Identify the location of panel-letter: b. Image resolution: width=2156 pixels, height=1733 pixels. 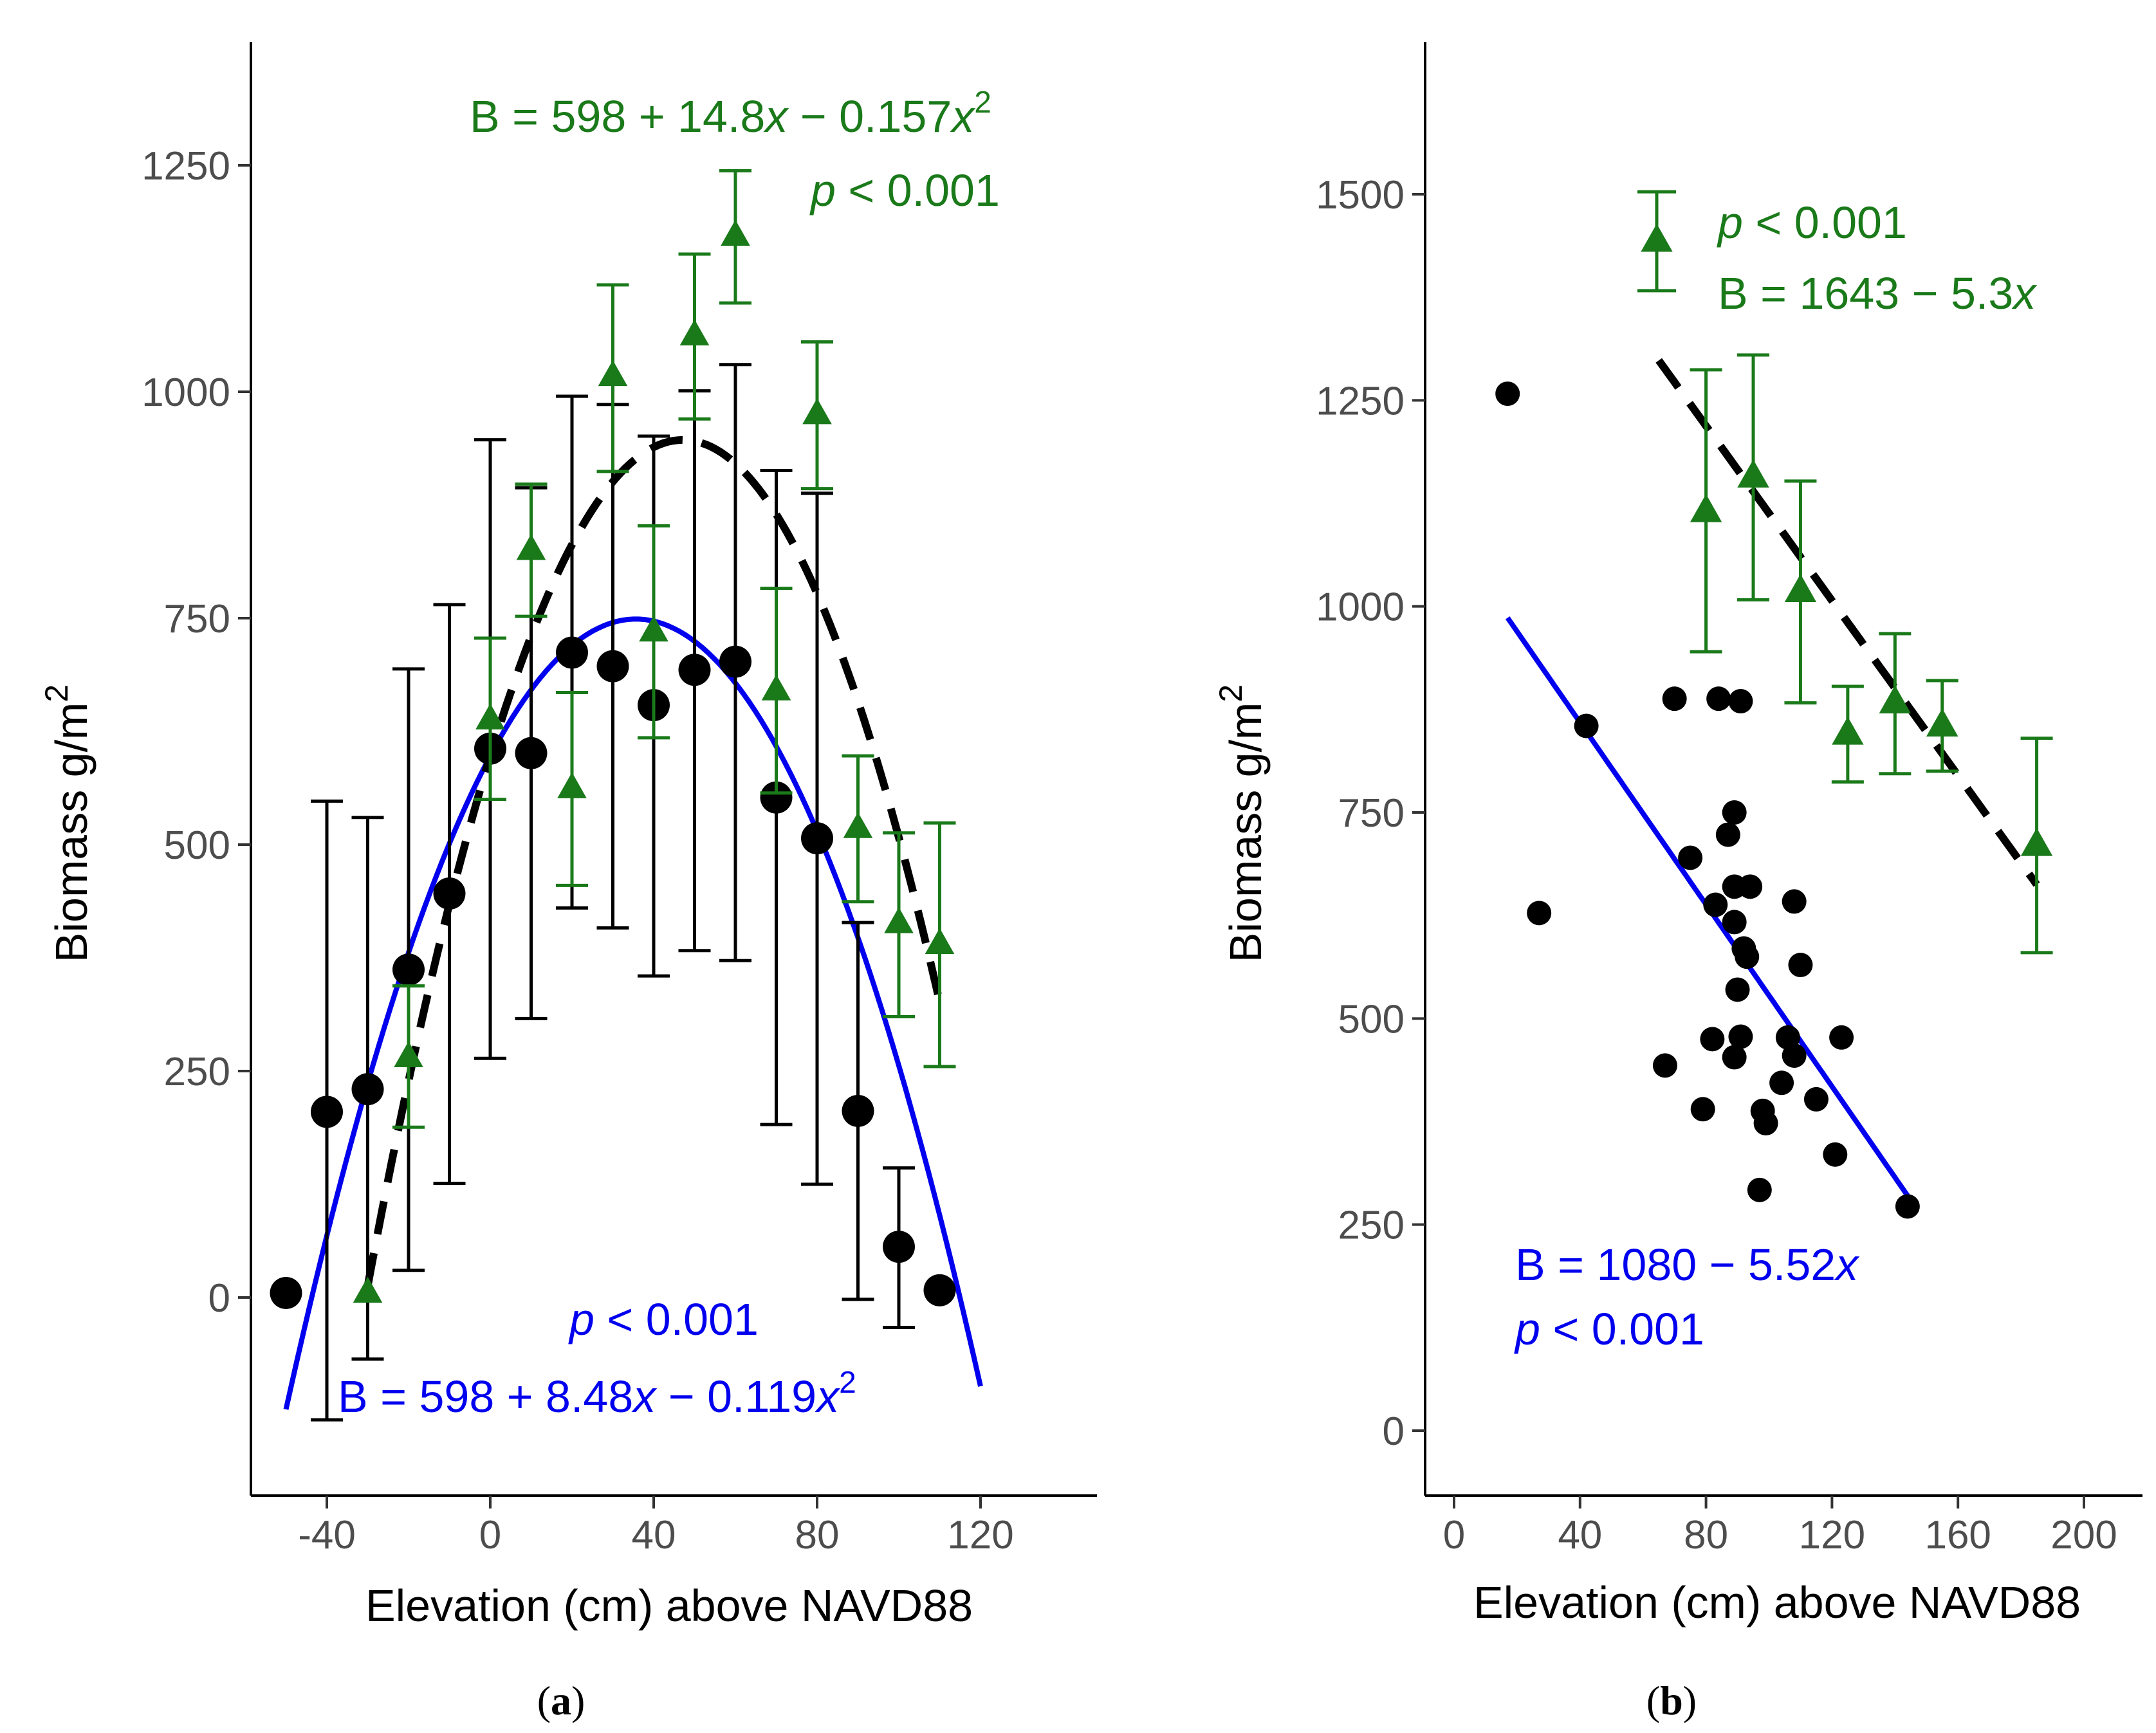
(1671, 1700).